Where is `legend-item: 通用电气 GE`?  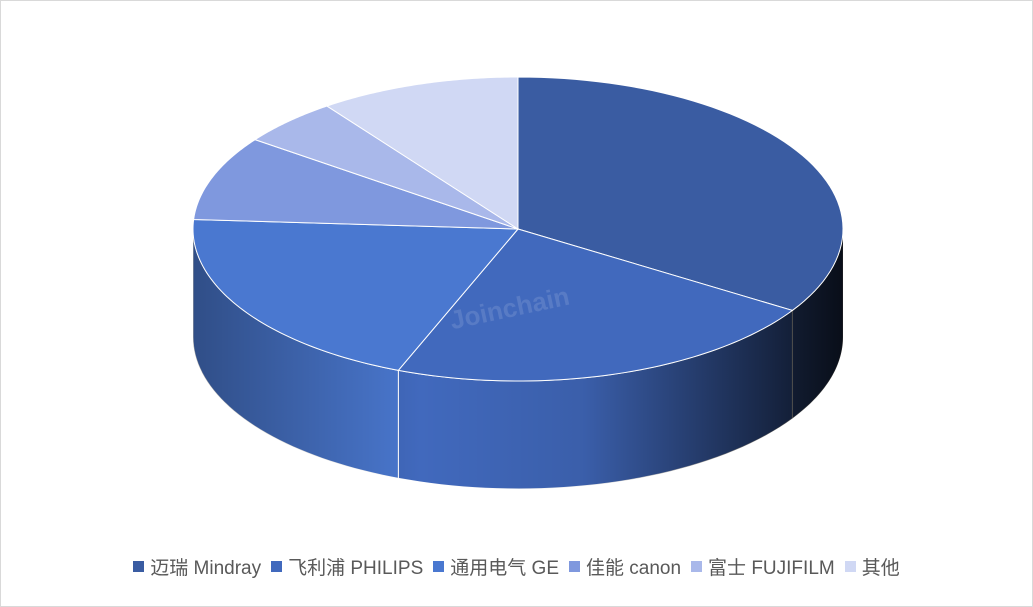
legend-item: 通用电气 GE is located at coordinates (496, 566).